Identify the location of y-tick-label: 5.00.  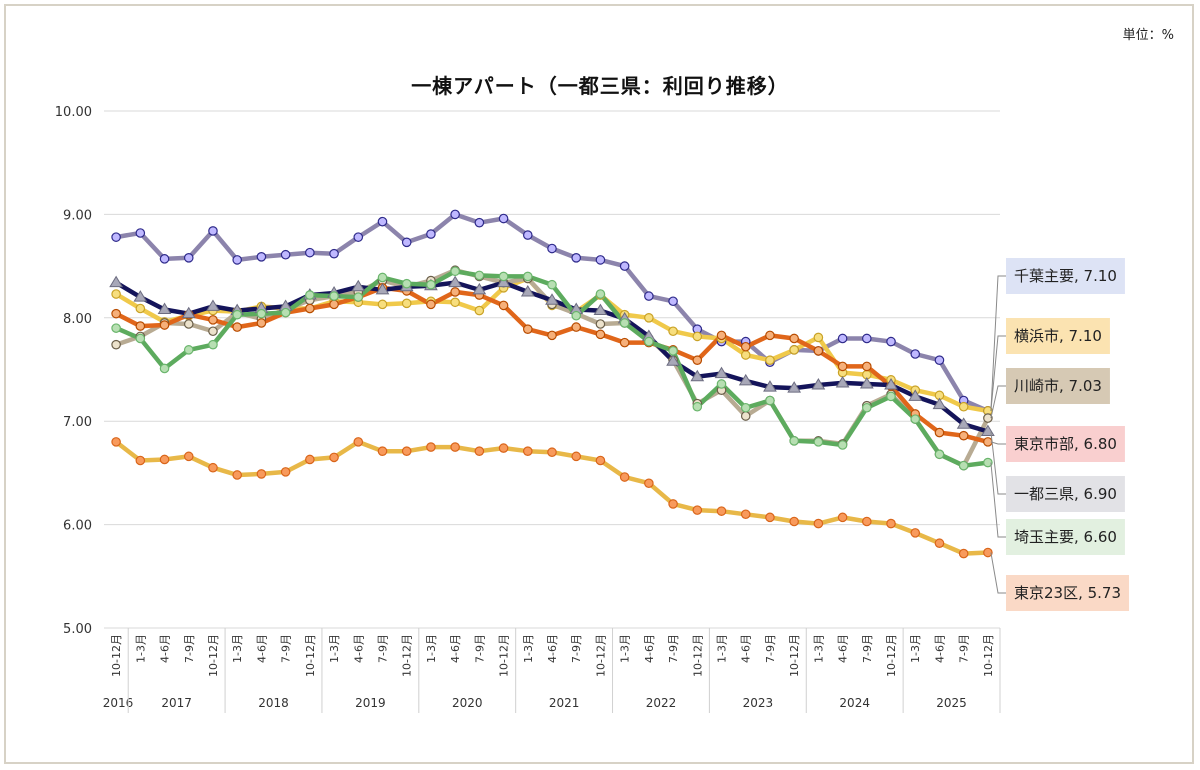
(77, 629).